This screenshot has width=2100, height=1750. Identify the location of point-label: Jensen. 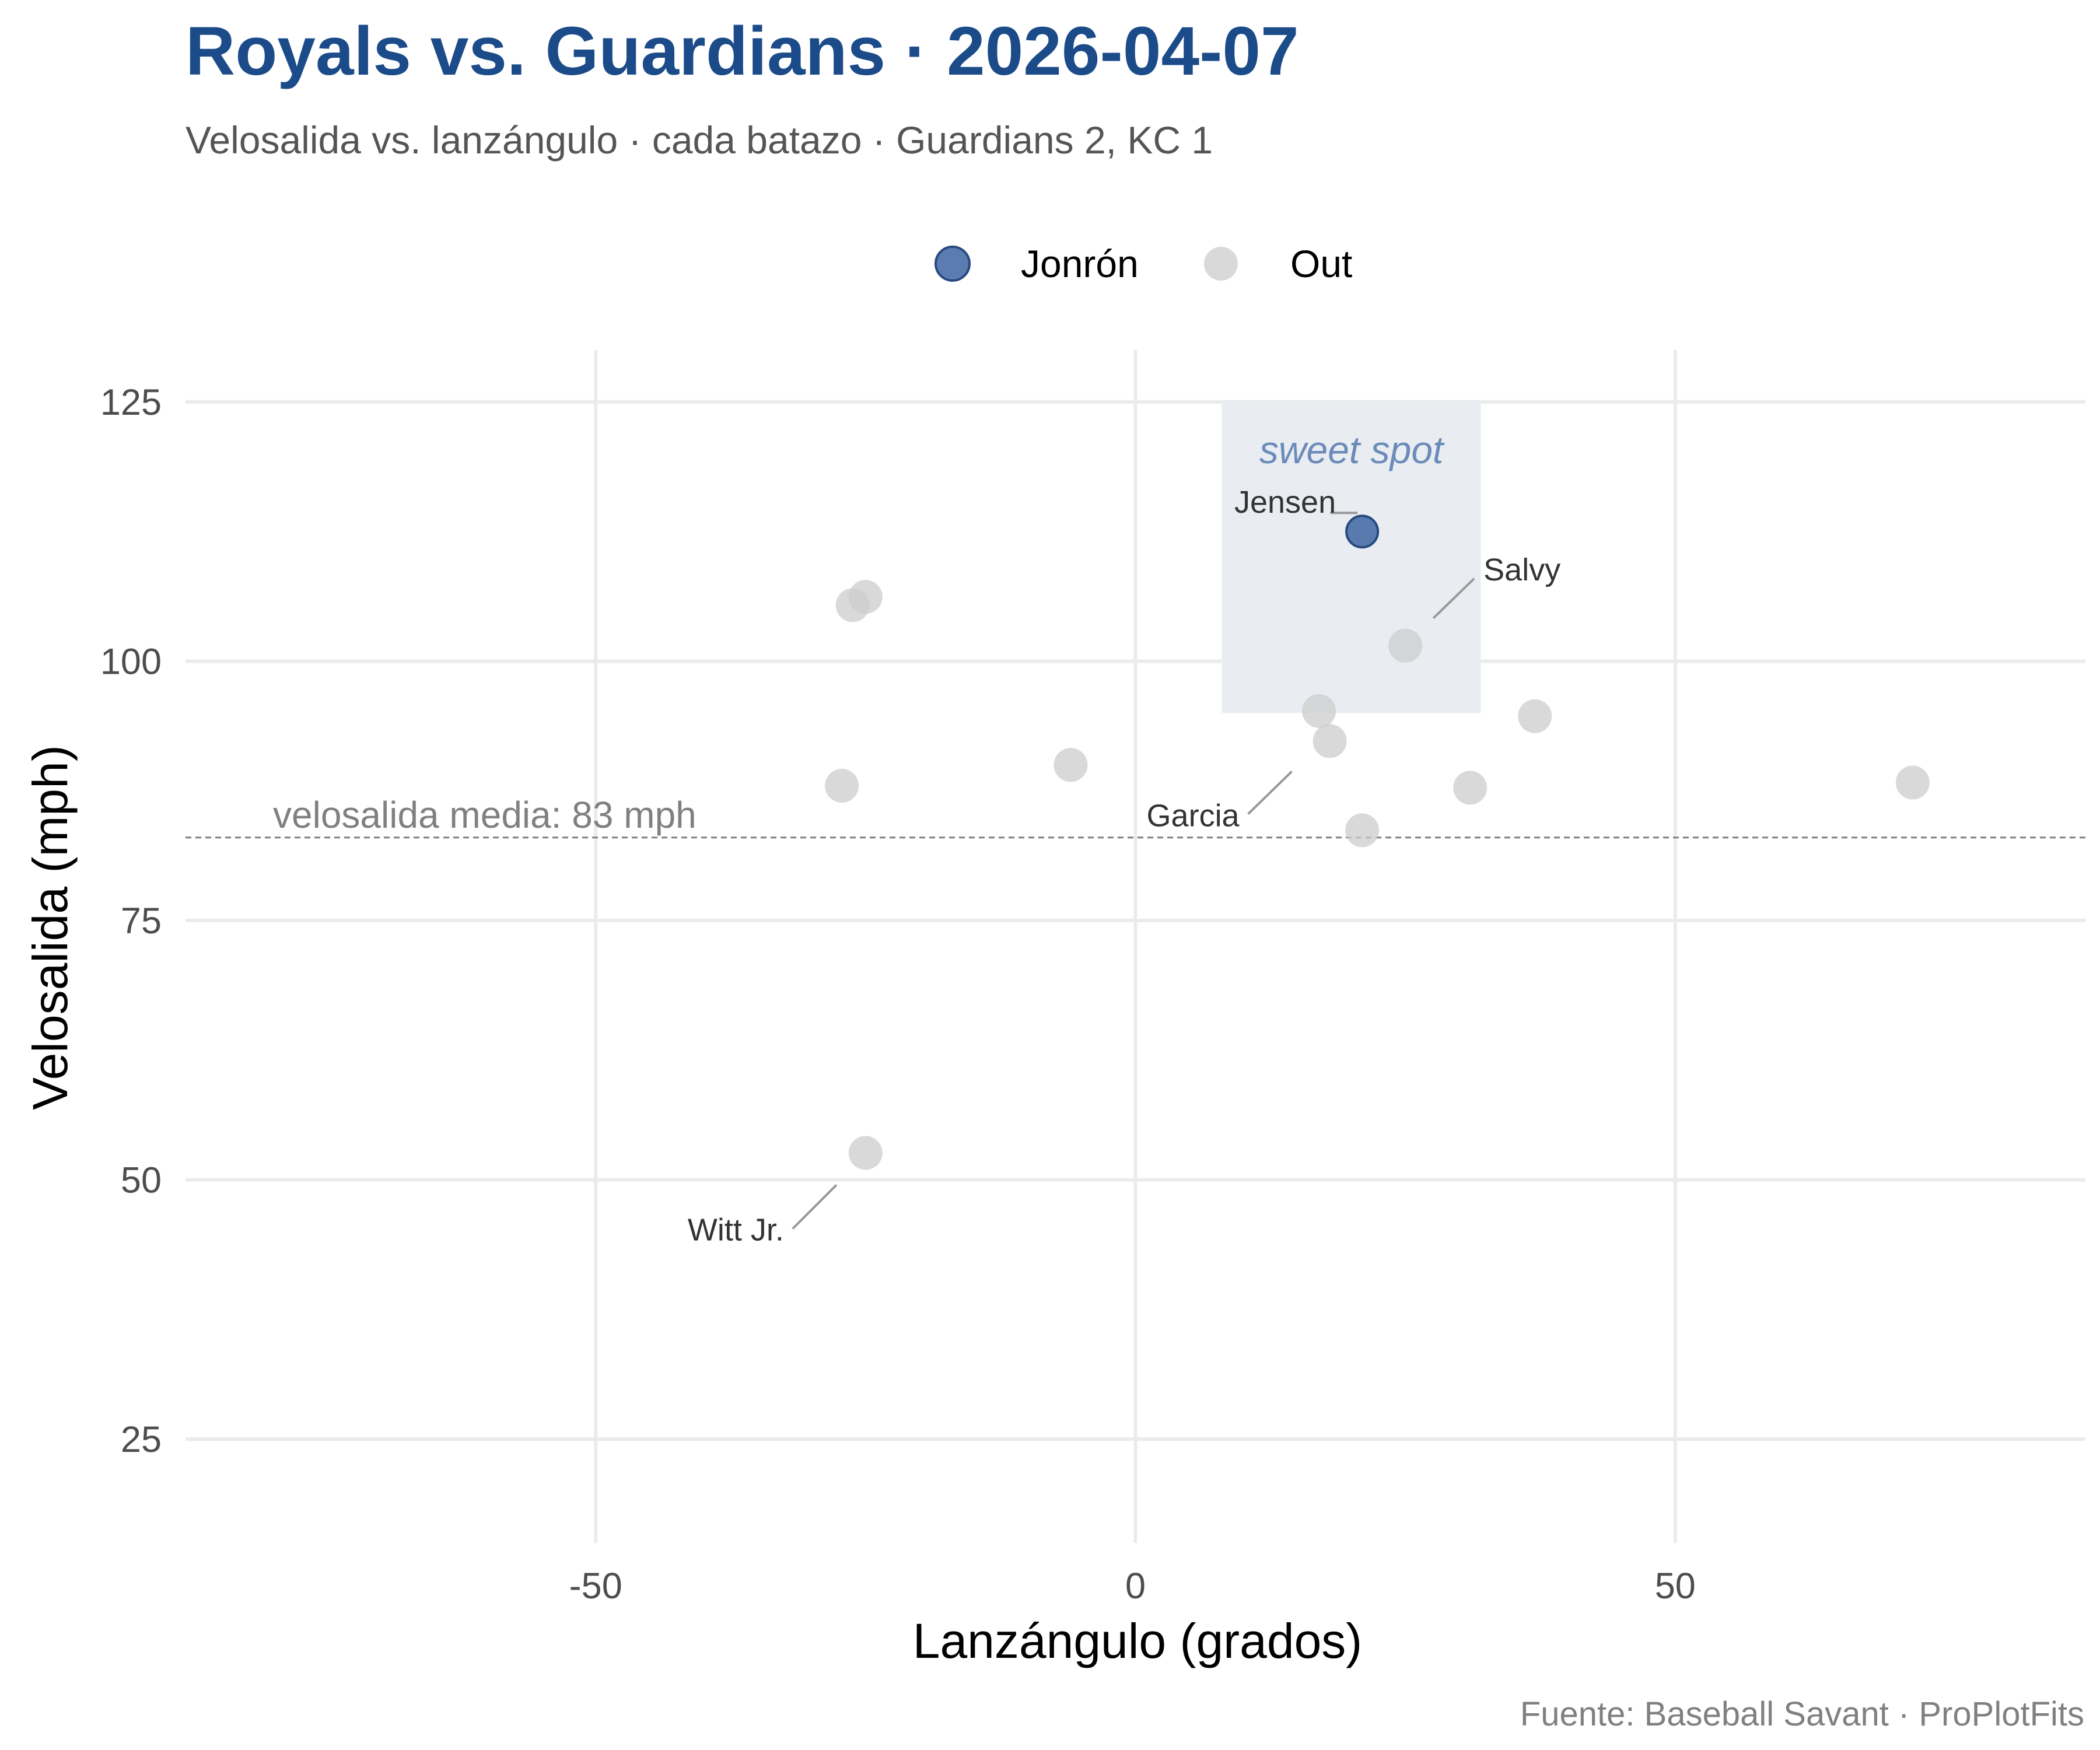
(1285, 502).